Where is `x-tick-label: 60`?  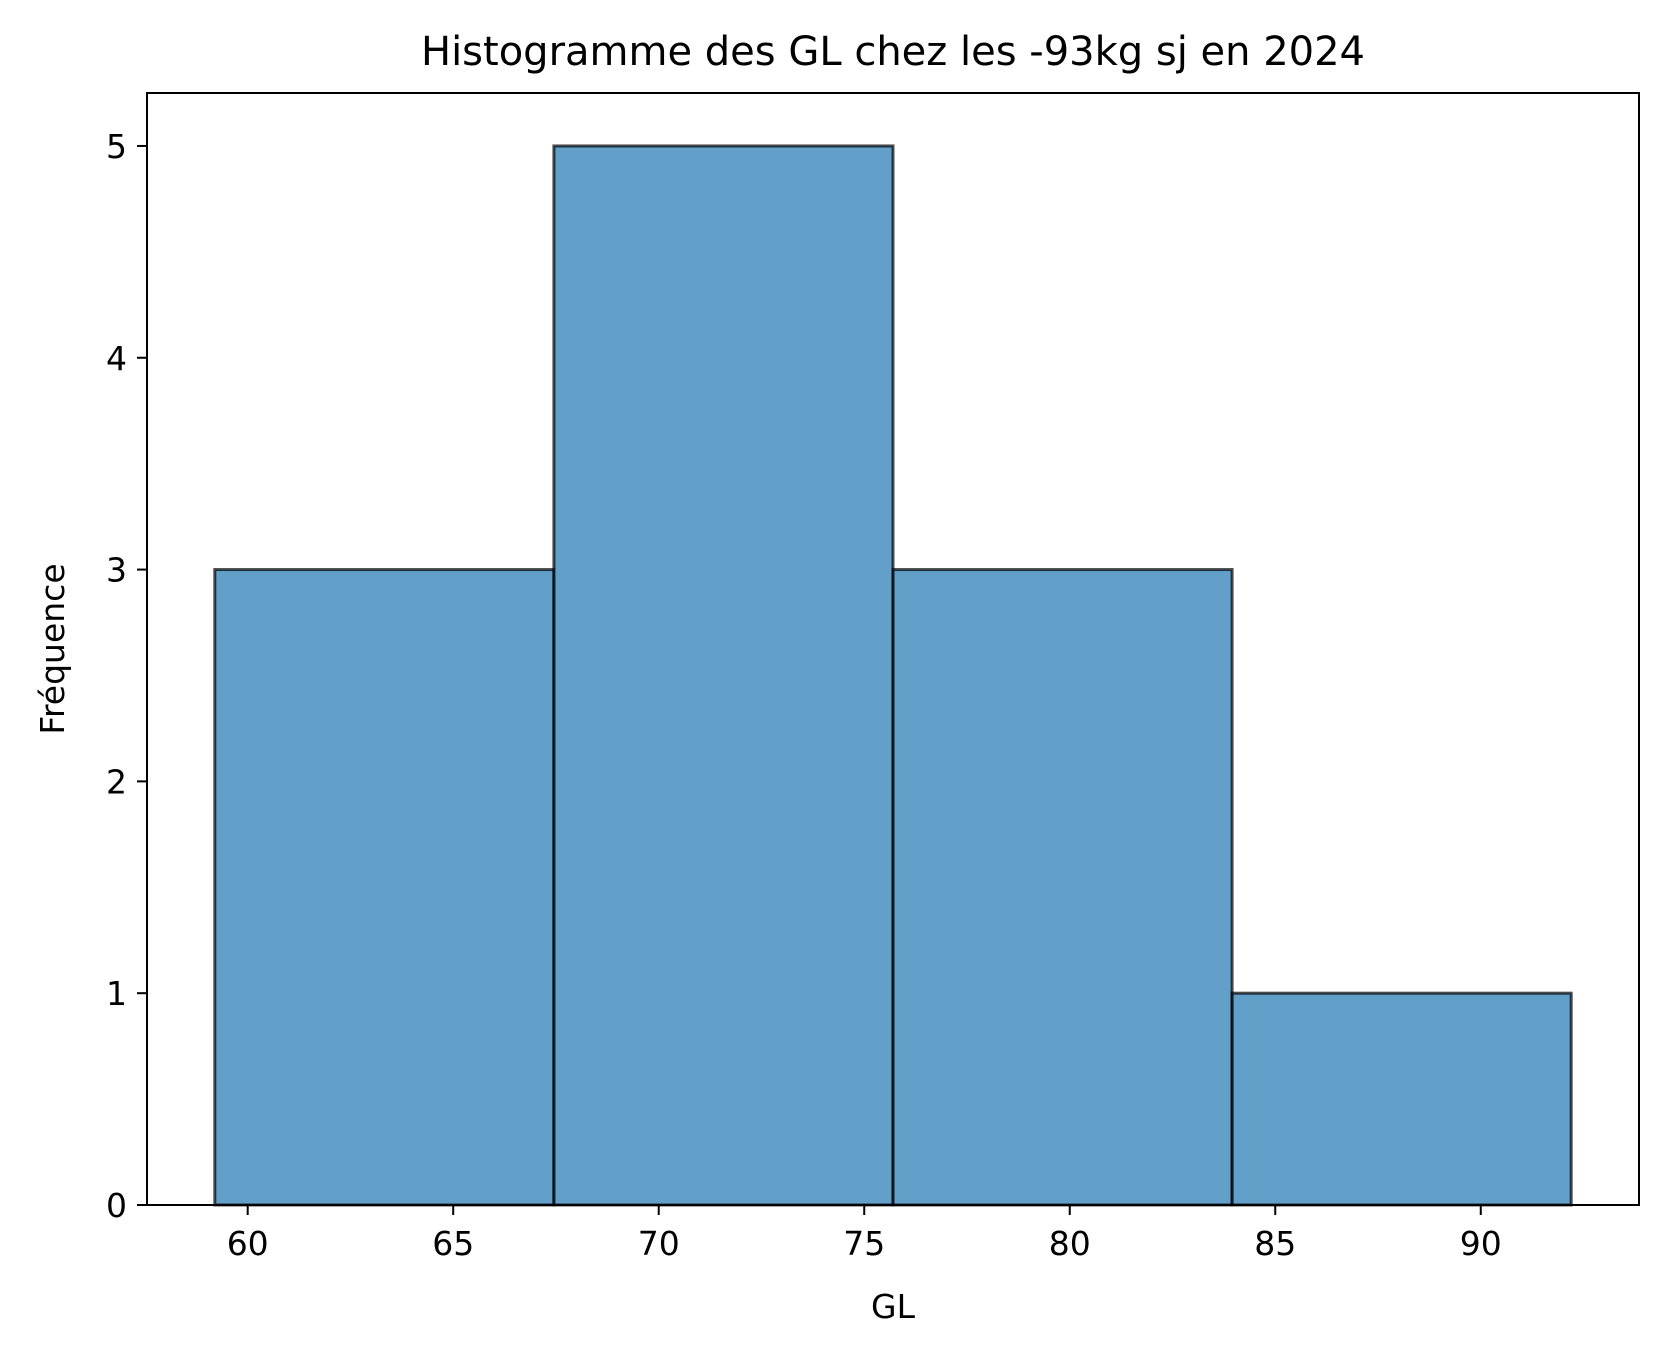
x-tick-label: 60 is located at coordinates (248, 1243).